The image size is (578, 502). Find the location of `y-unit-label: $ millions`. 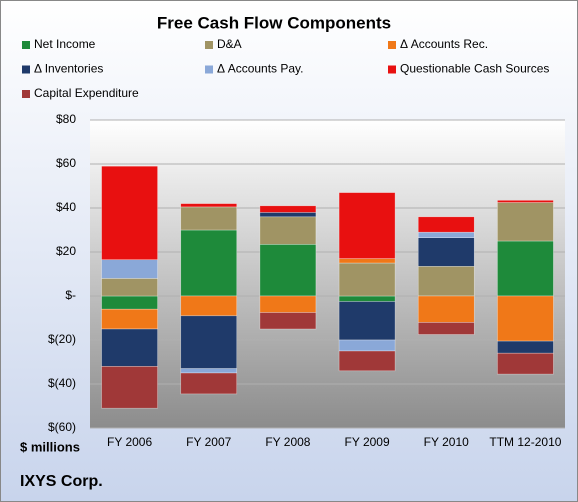

y-unit-label: $ millions is located at coordinates (50, 446).